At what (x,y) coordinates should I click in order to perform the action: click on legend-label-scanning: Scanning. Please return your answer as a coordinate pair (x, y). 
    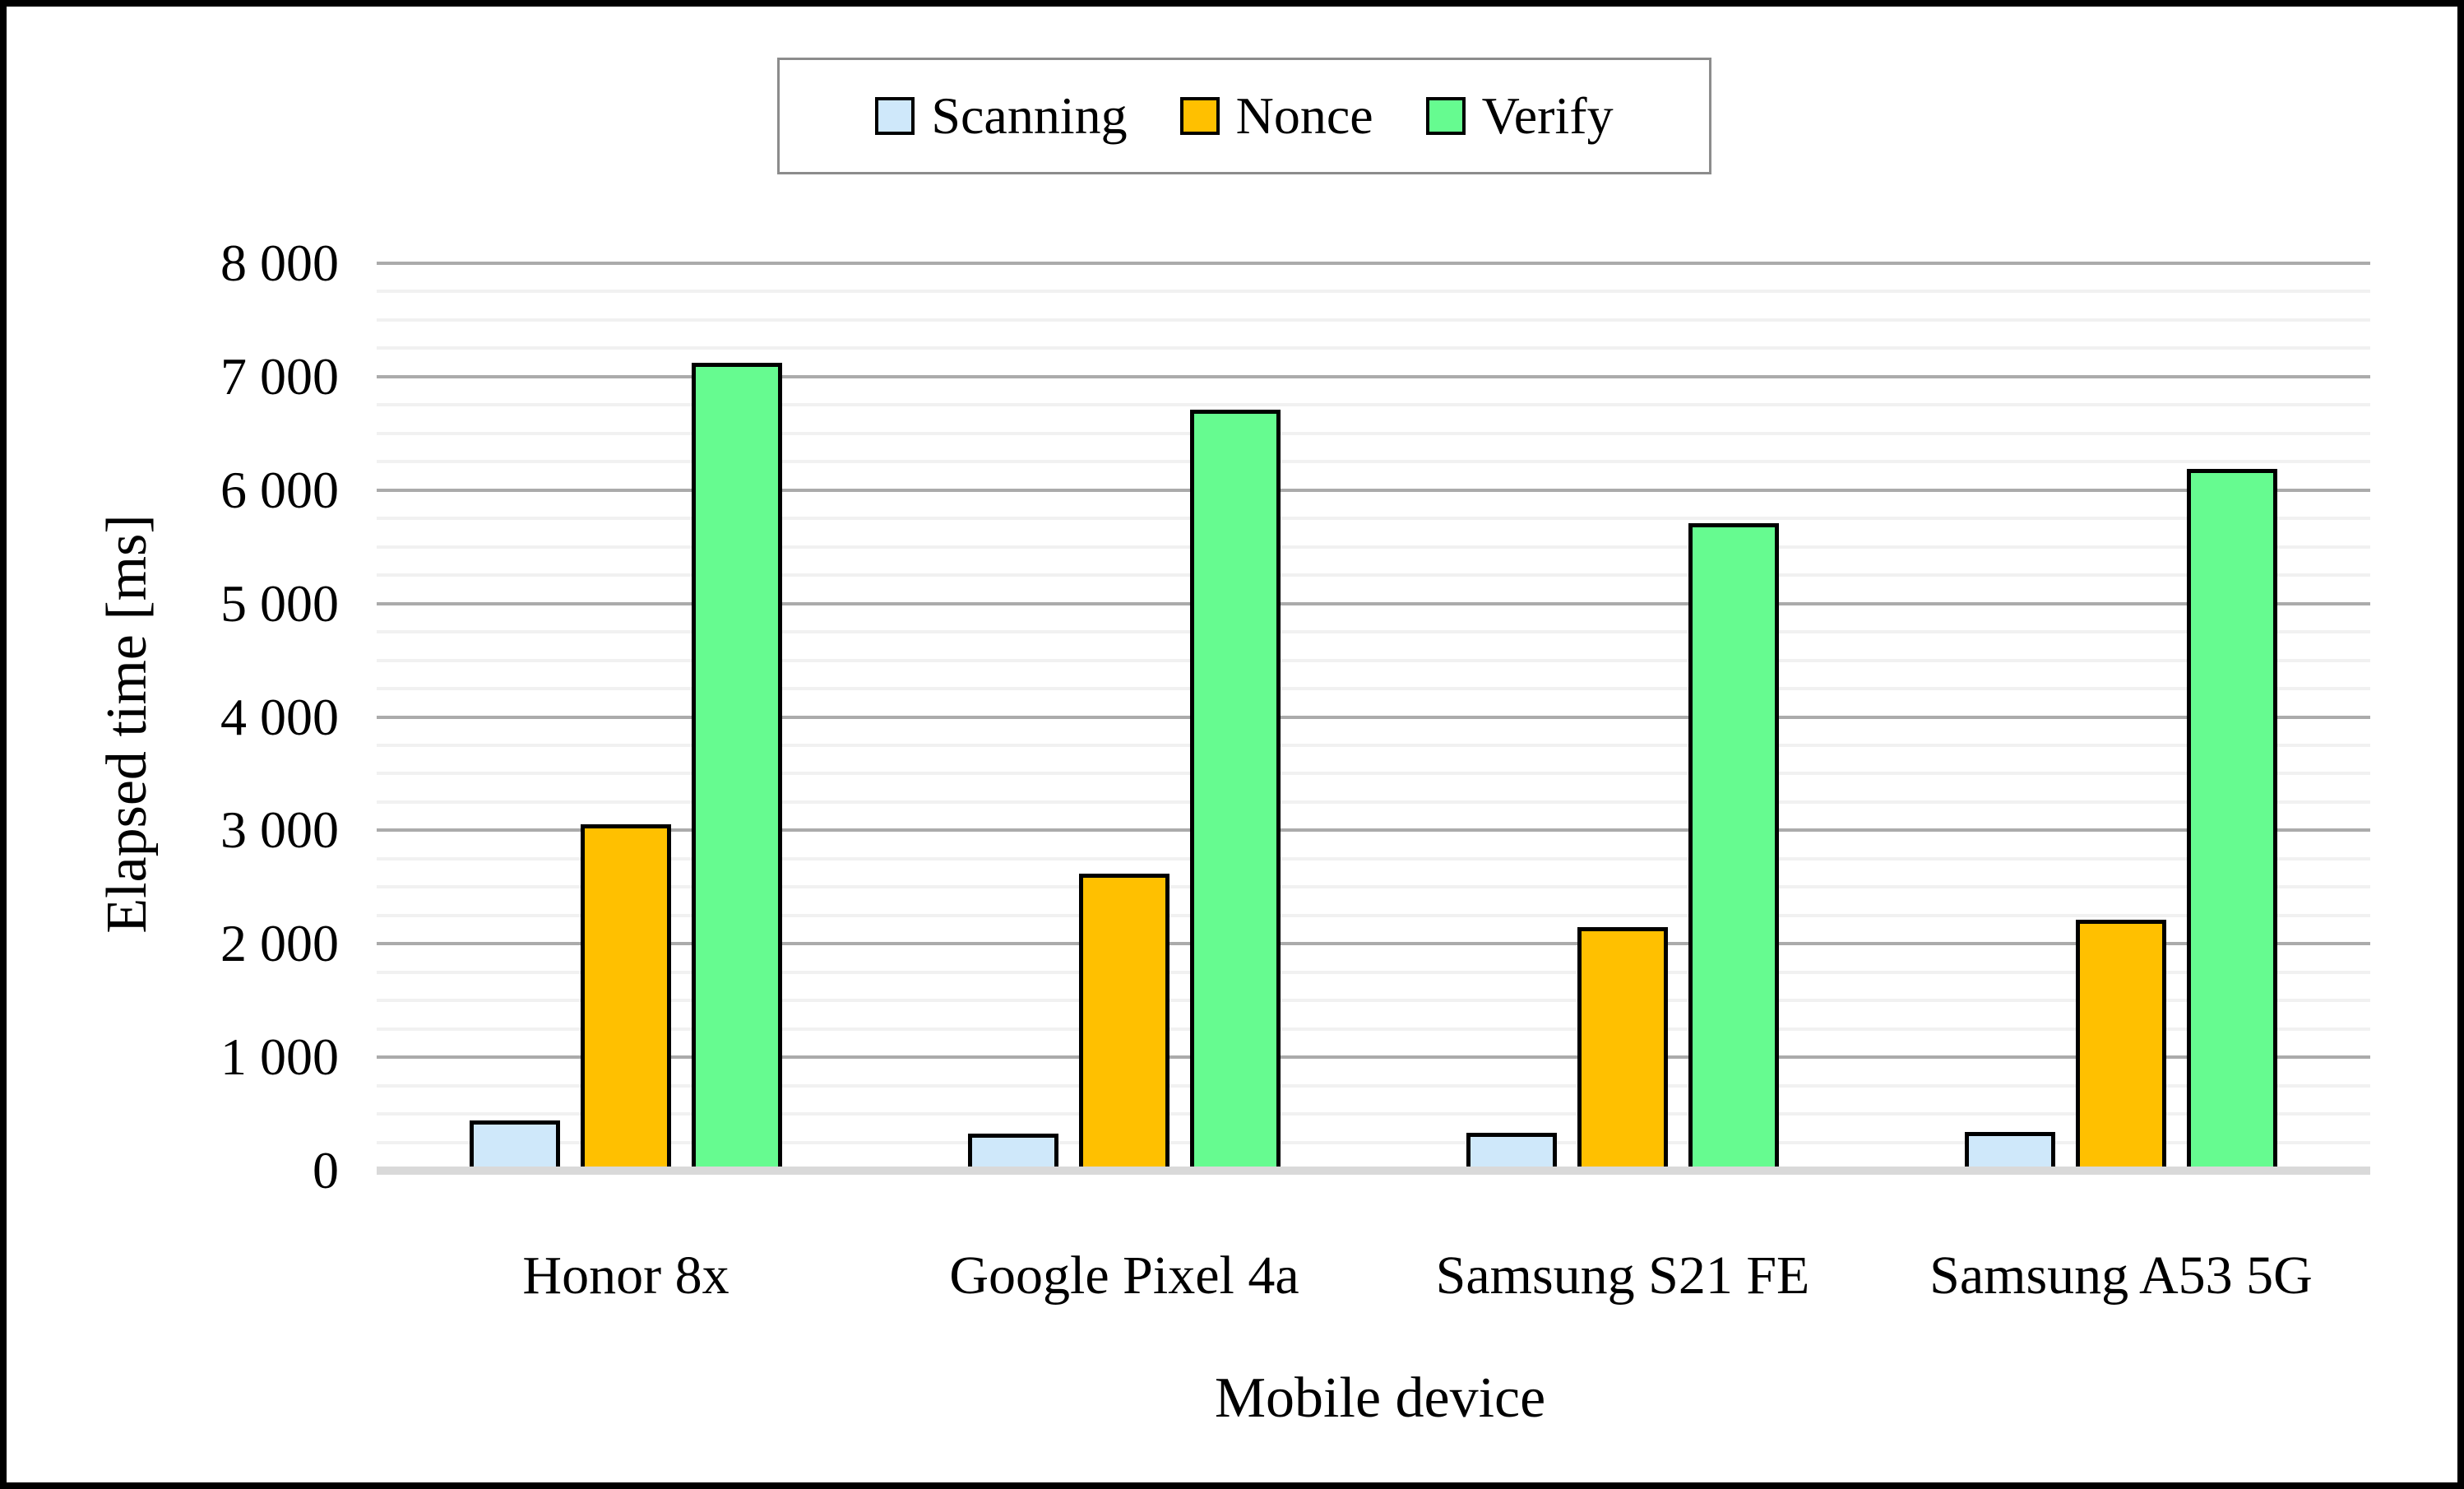
    Looking at the image, I should click on (1029, 115).